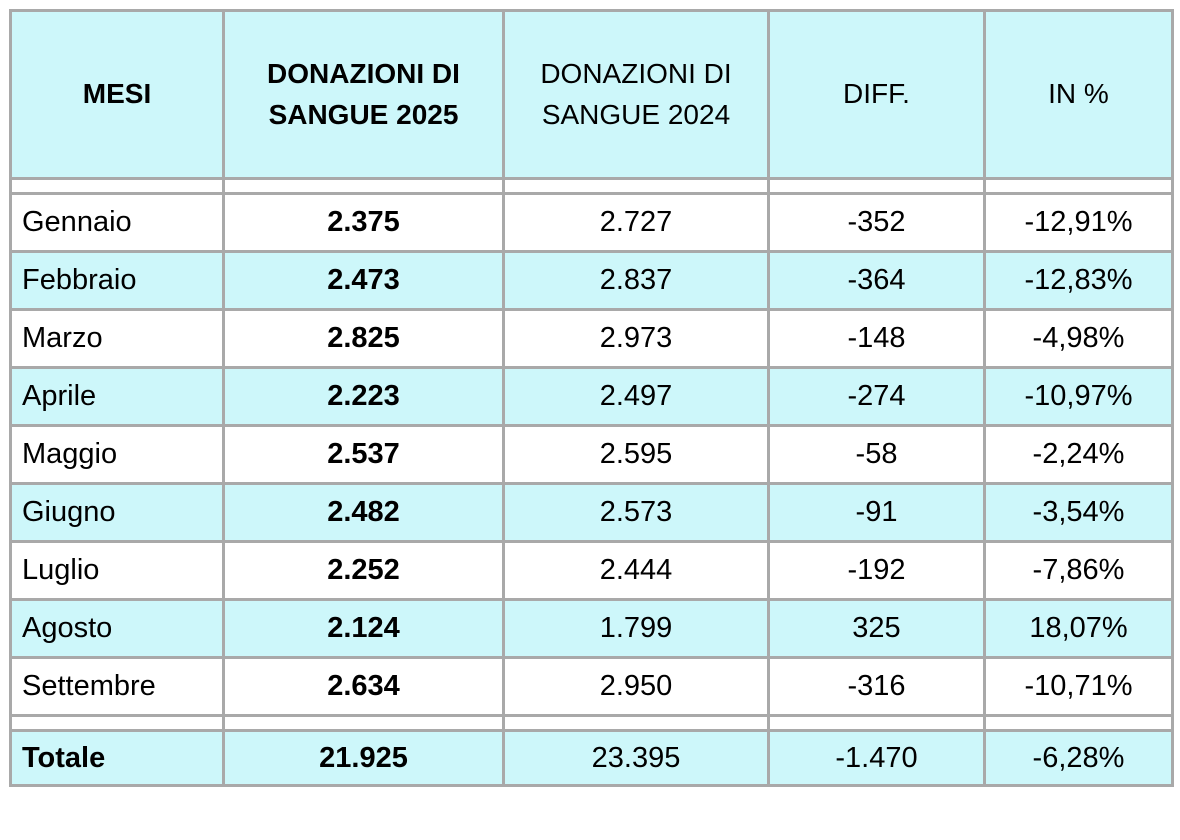 The height and width of the screenshot is (840, 1180). What do you see at coordinates (876, 454) in the screenshot?
I see `diff-cell: -58` at bounding box center [876, 454].